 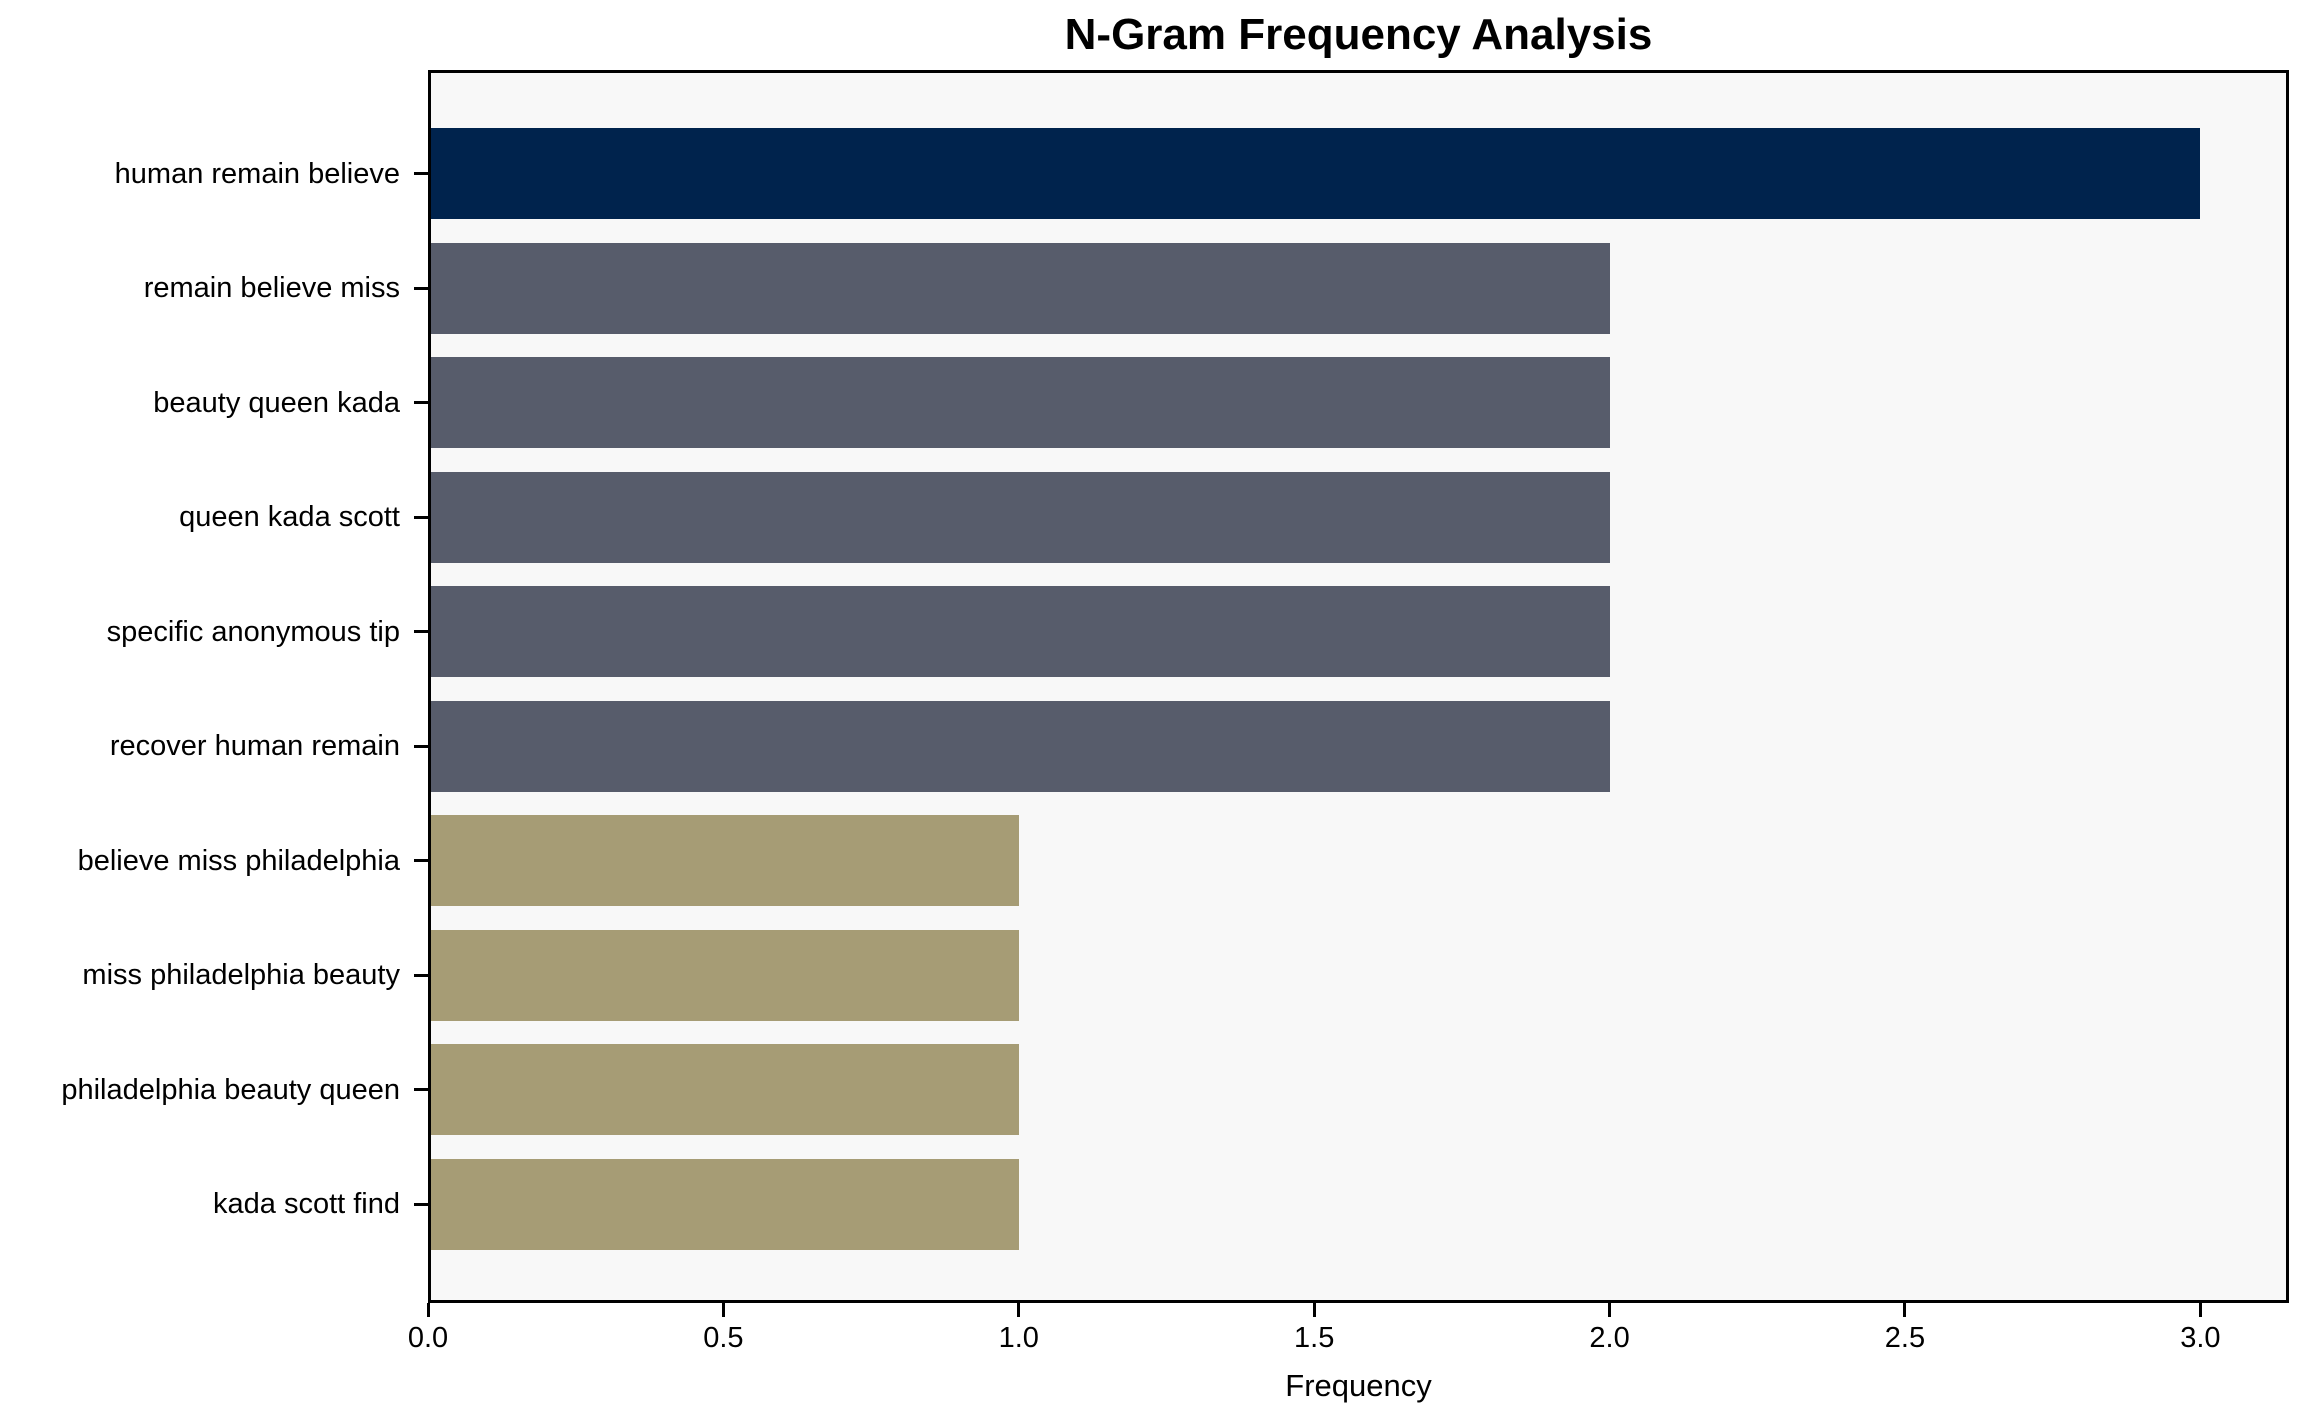 What do you see at coordinates (421, 173) in the screenshot?
I see `y-tick-human-remain-believe` at bounding box center [421, 173].